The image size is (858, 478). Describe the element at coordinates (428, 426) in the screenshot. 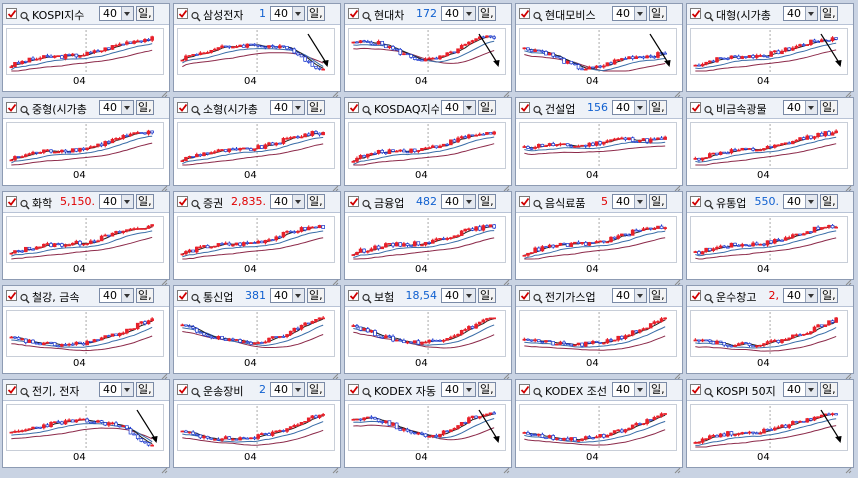

I see `chart-panel: KODEX 자동 40 일, 04` at that location.